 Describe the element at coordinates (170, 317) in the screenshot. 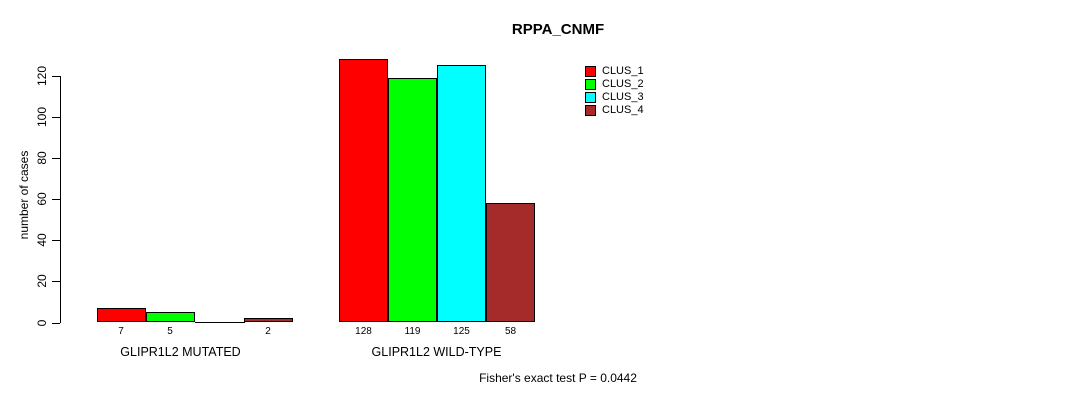

I see `bar-clus_2-mutated` at that location.